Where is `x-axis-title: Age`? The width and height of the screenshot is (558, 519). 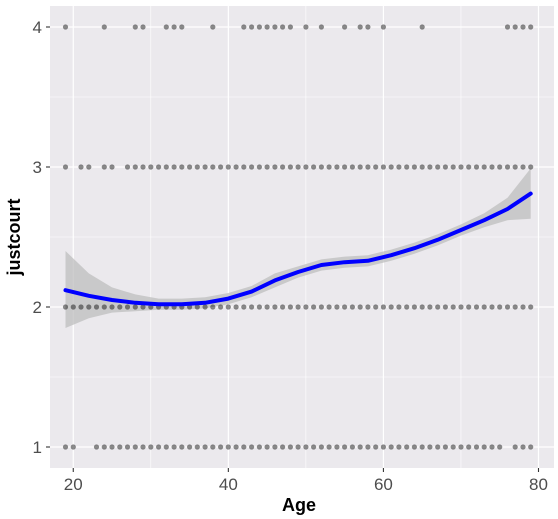
x-axis-title: Age is located at coordinates (299, 505).